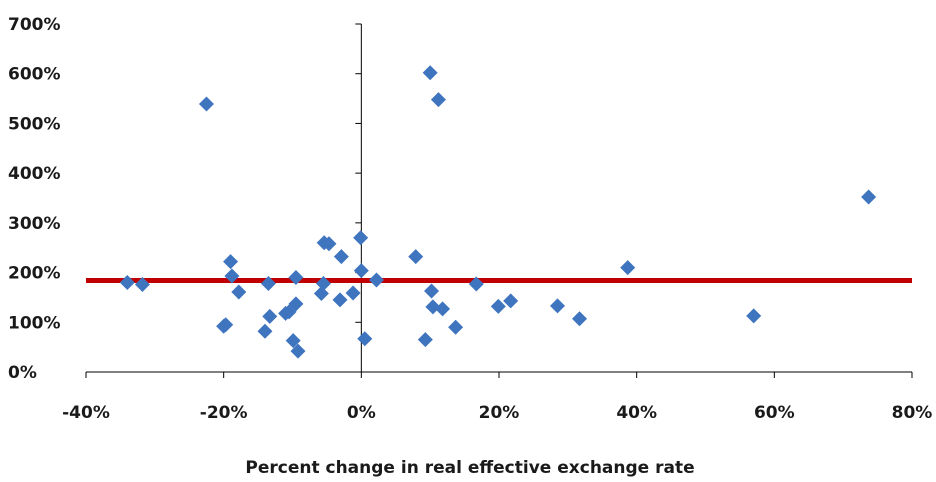 Image resolution: width=936 pixels, height=482 pixels. Describe the element at coordinates (636, 413) in the screenshot. I see `x-tick-label: 40%` at that location.